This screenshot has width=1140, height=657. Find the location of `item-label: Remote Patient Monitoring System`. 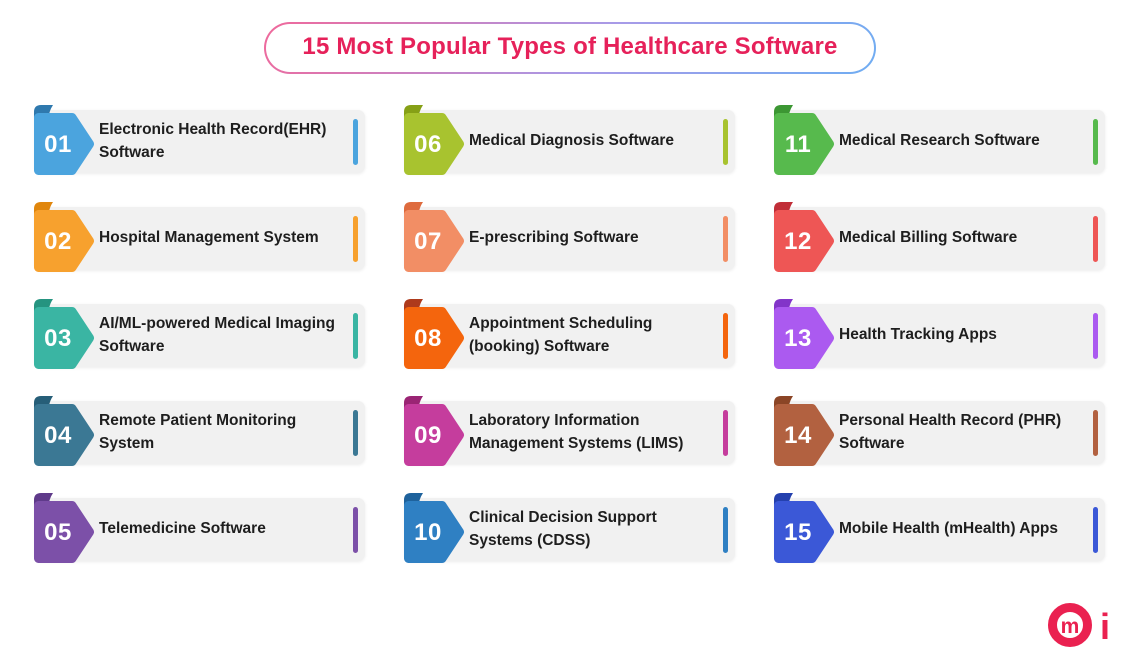

item-label: Remote Patient Monitoring System is located at coordinates (198, 432).